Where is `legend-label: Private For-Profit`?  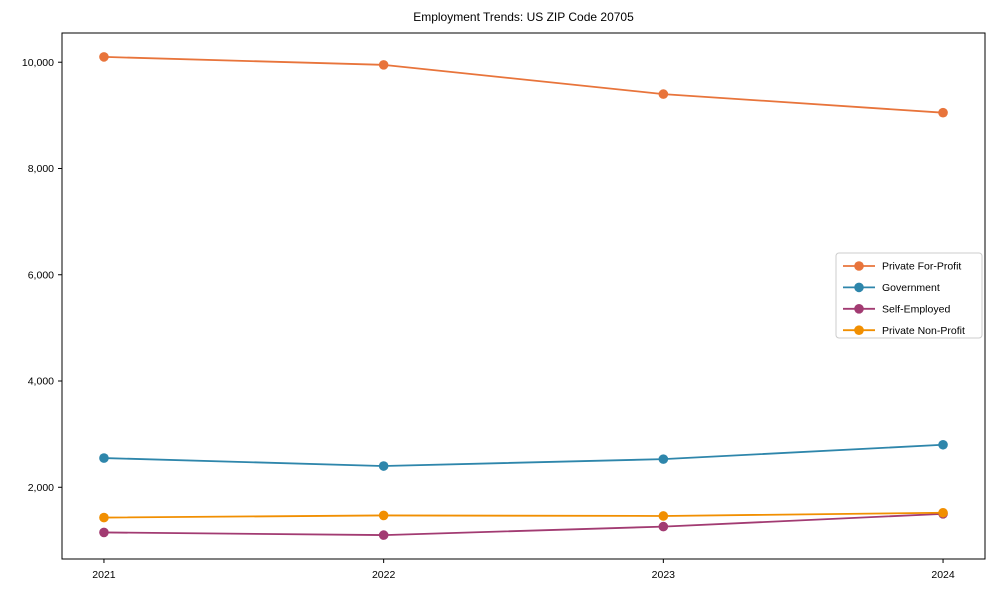 legend-label: Private For-Profit is located at coordinates (921, 267).